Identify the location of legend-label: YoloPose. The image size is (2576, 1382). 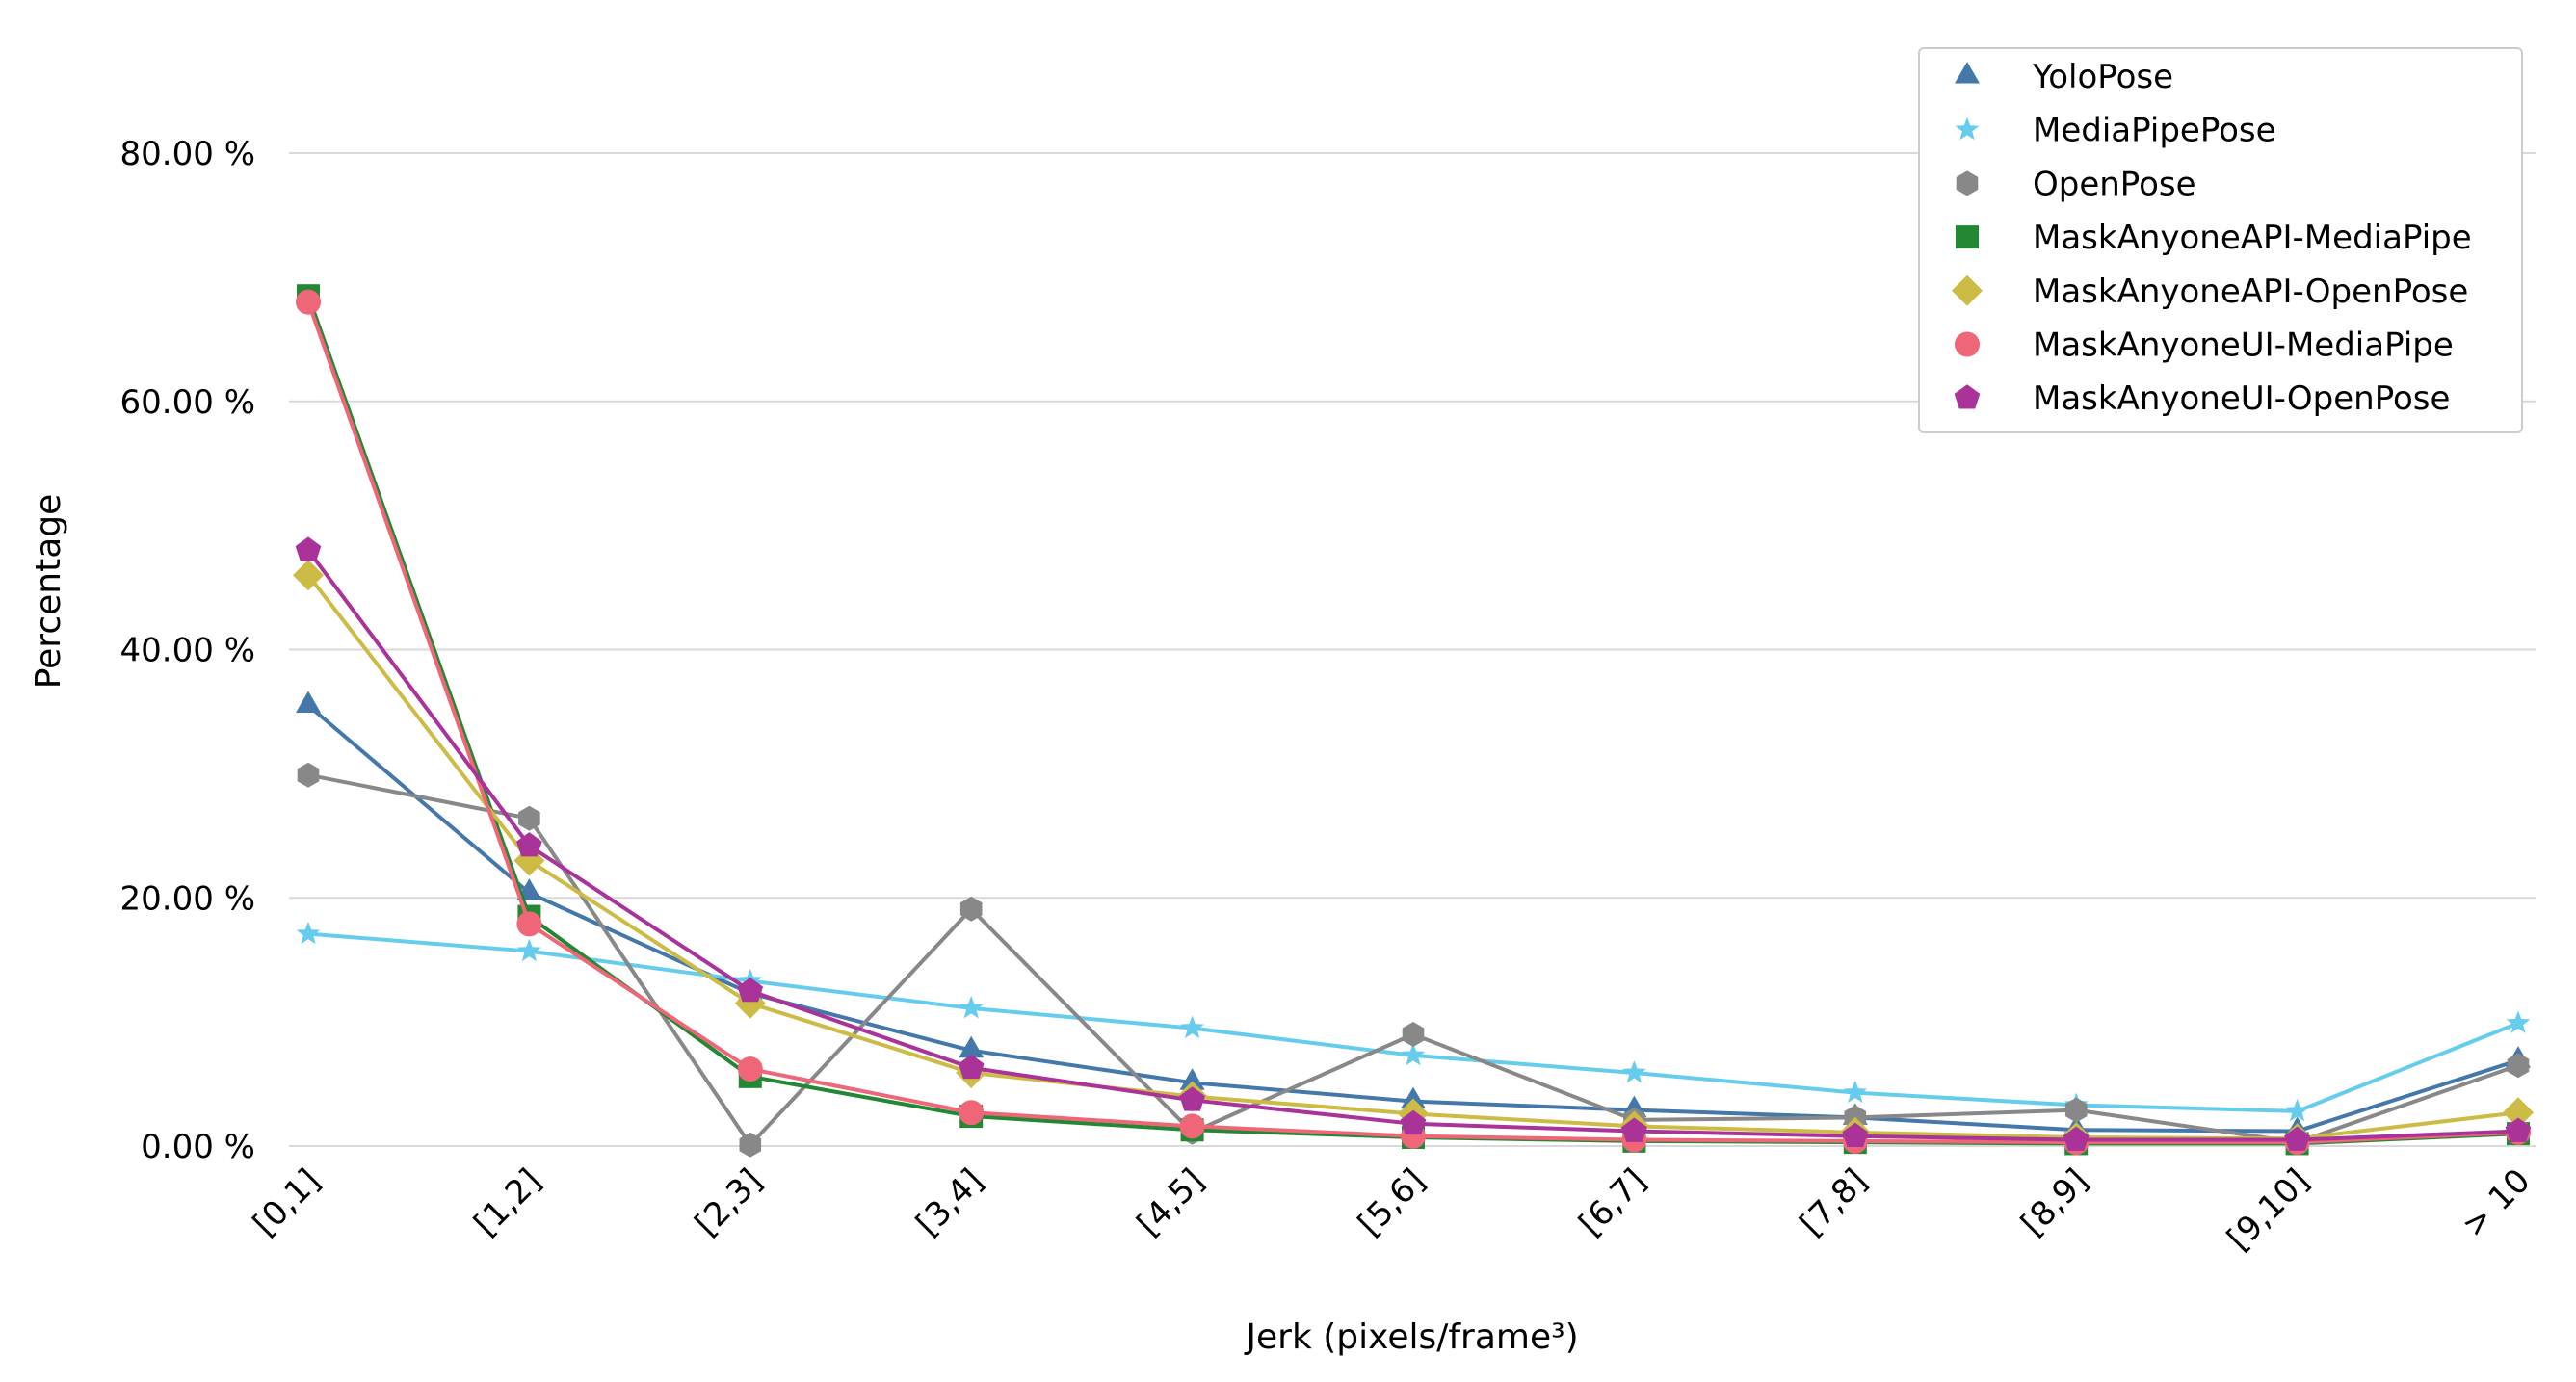
(2103, 77).